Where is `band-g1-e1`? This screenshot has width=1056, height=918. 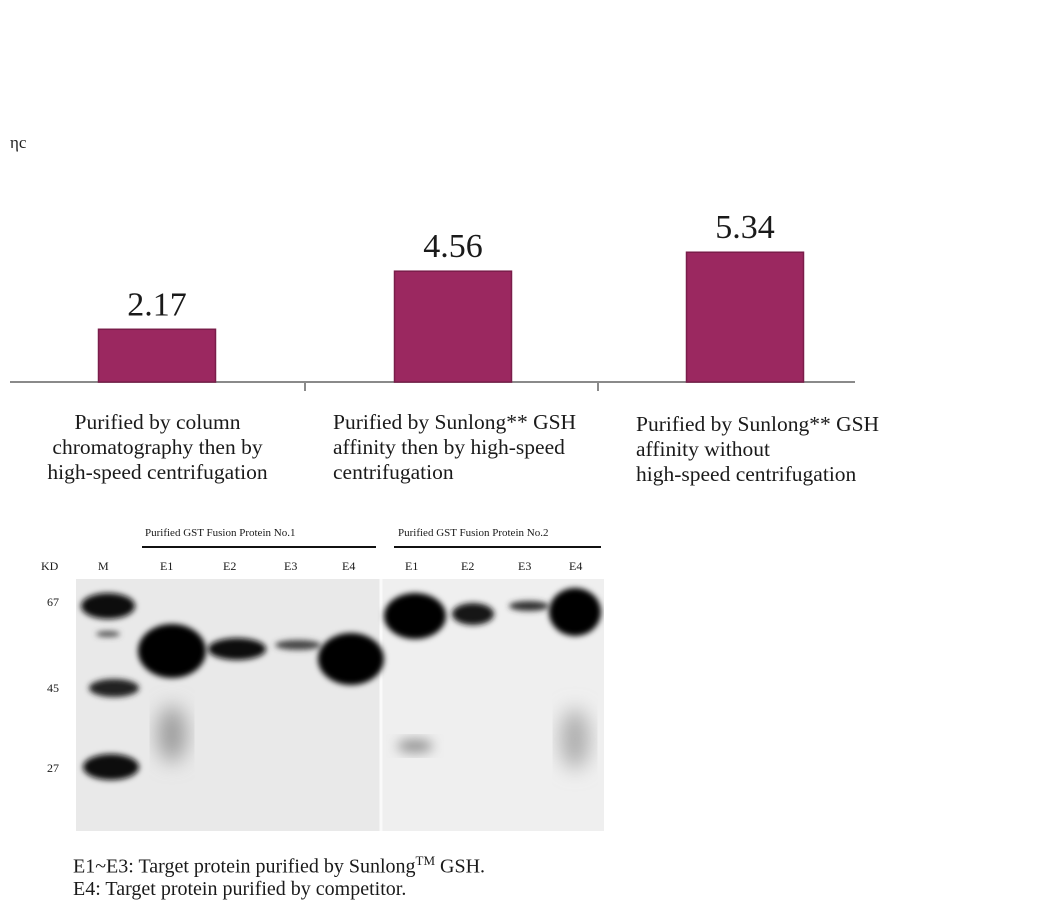
band-g1-e1 is located at coordinates (172, 651).